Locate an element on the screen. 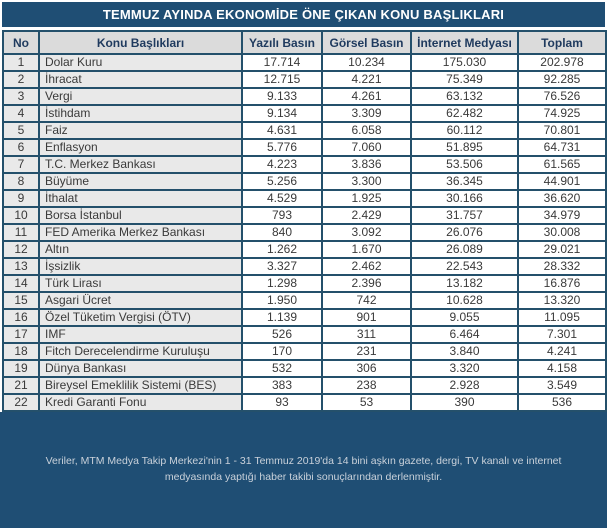  internet-media-value: 36.345 is located at coordinates (464, 181).